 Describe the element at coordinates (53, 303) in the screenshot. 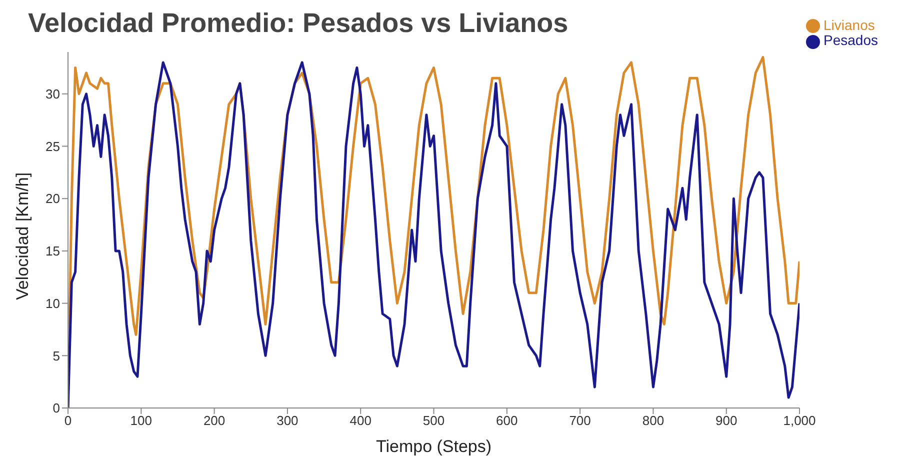

I see `y-tick-label: 10` at that location.